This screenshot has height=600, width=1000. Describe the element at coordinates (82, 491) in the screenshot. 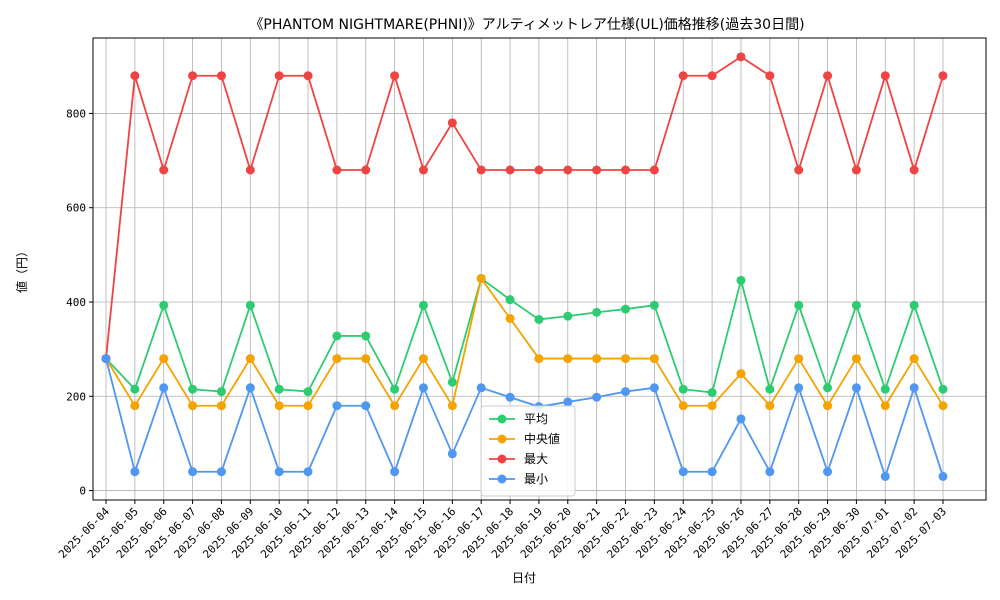

I see `y-tick-label: 0` at that location.